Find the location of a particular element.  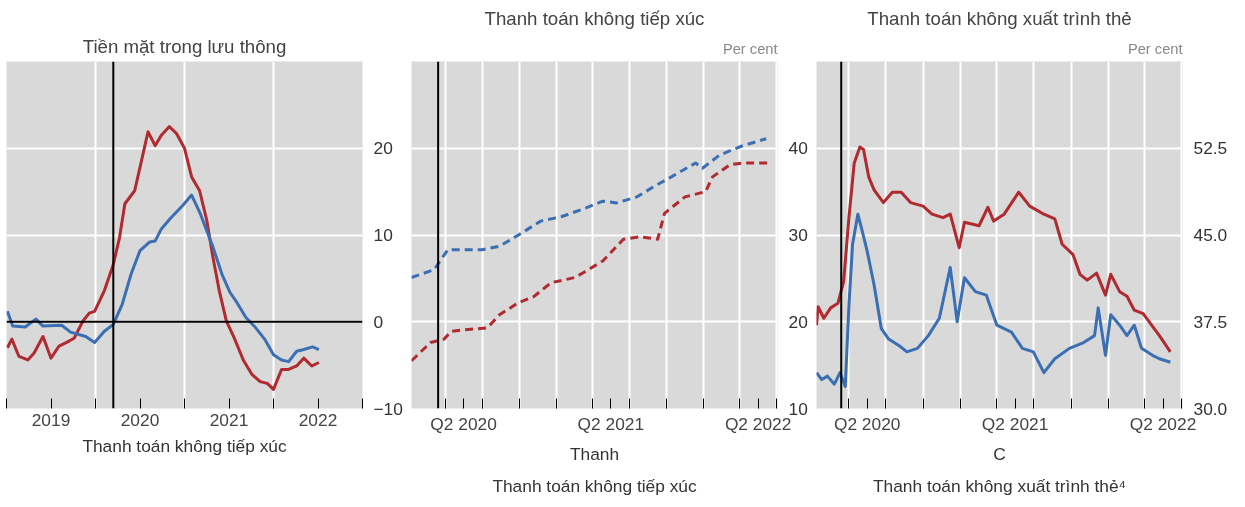

x-tick-label: 2022 is located at coordinates (318, 419).